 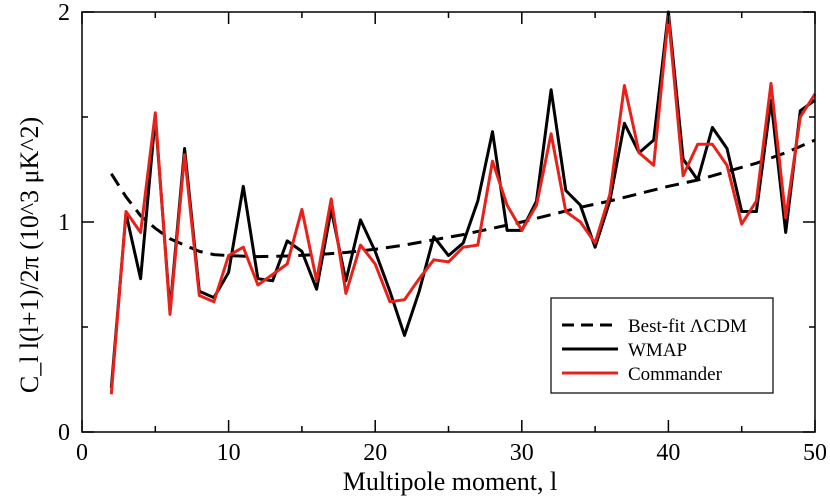 I want to click on legend: Best-fit ΛCDM WMAP Commander, so click(x=662, y=345).